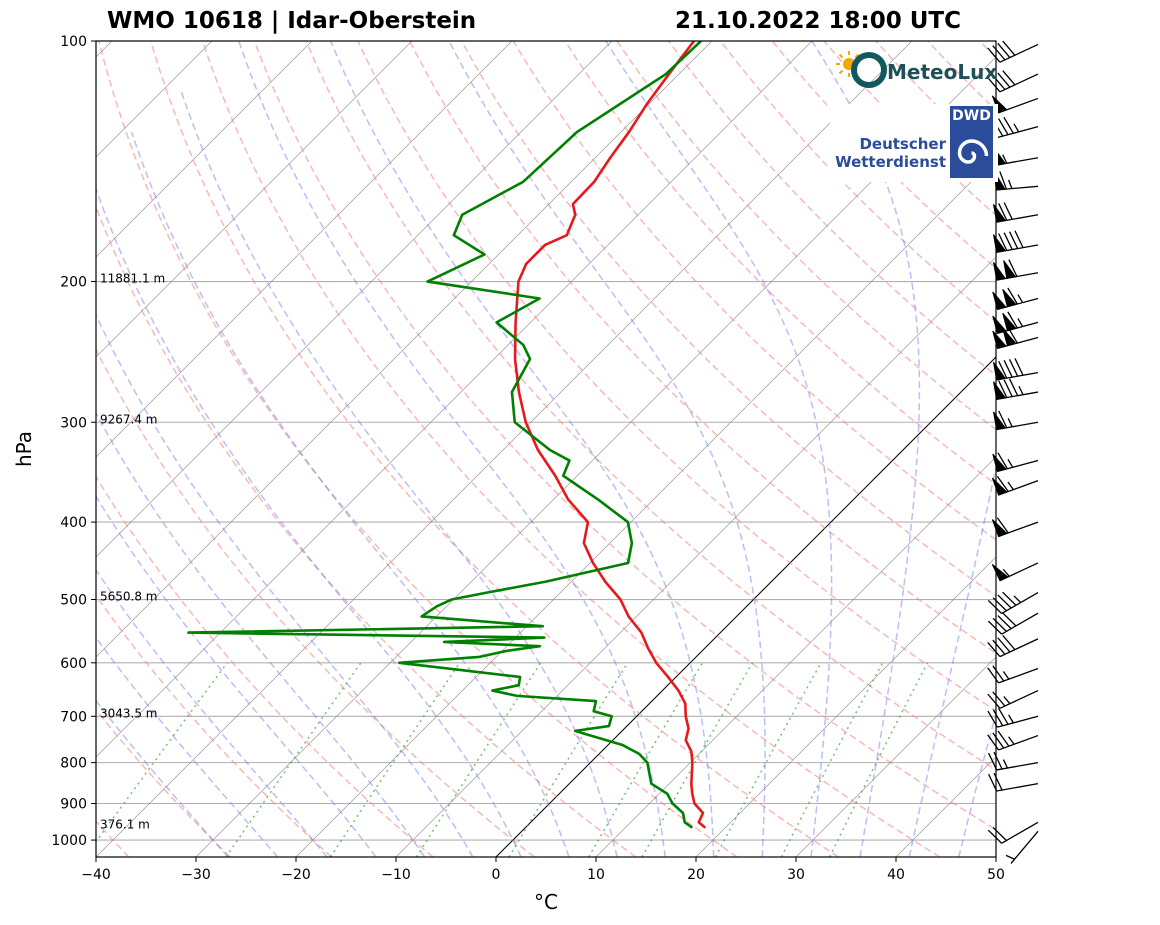 Image resolution: width=1160 pixels, height=925 pixels. Describe the element at coordinates (73, 523) in the screenshot. I see `y-tick-label: 400` at that location.